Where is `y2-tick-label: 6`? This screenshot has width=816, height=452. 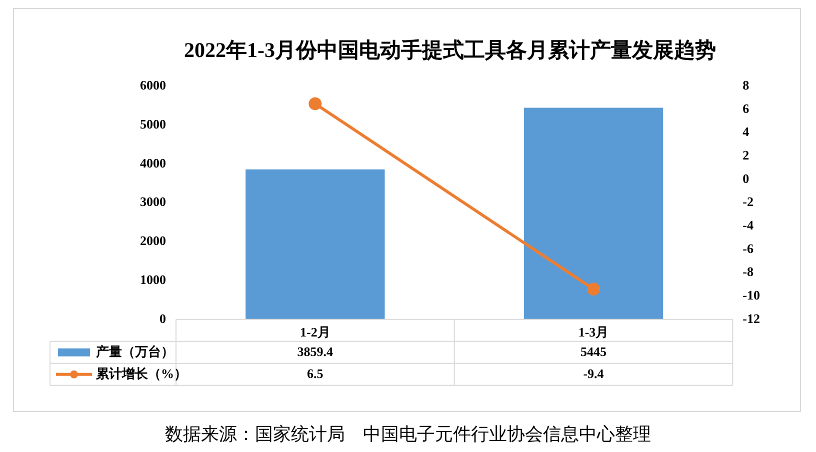 y2-tick-label: 6 is located at coordinates (746, 108).